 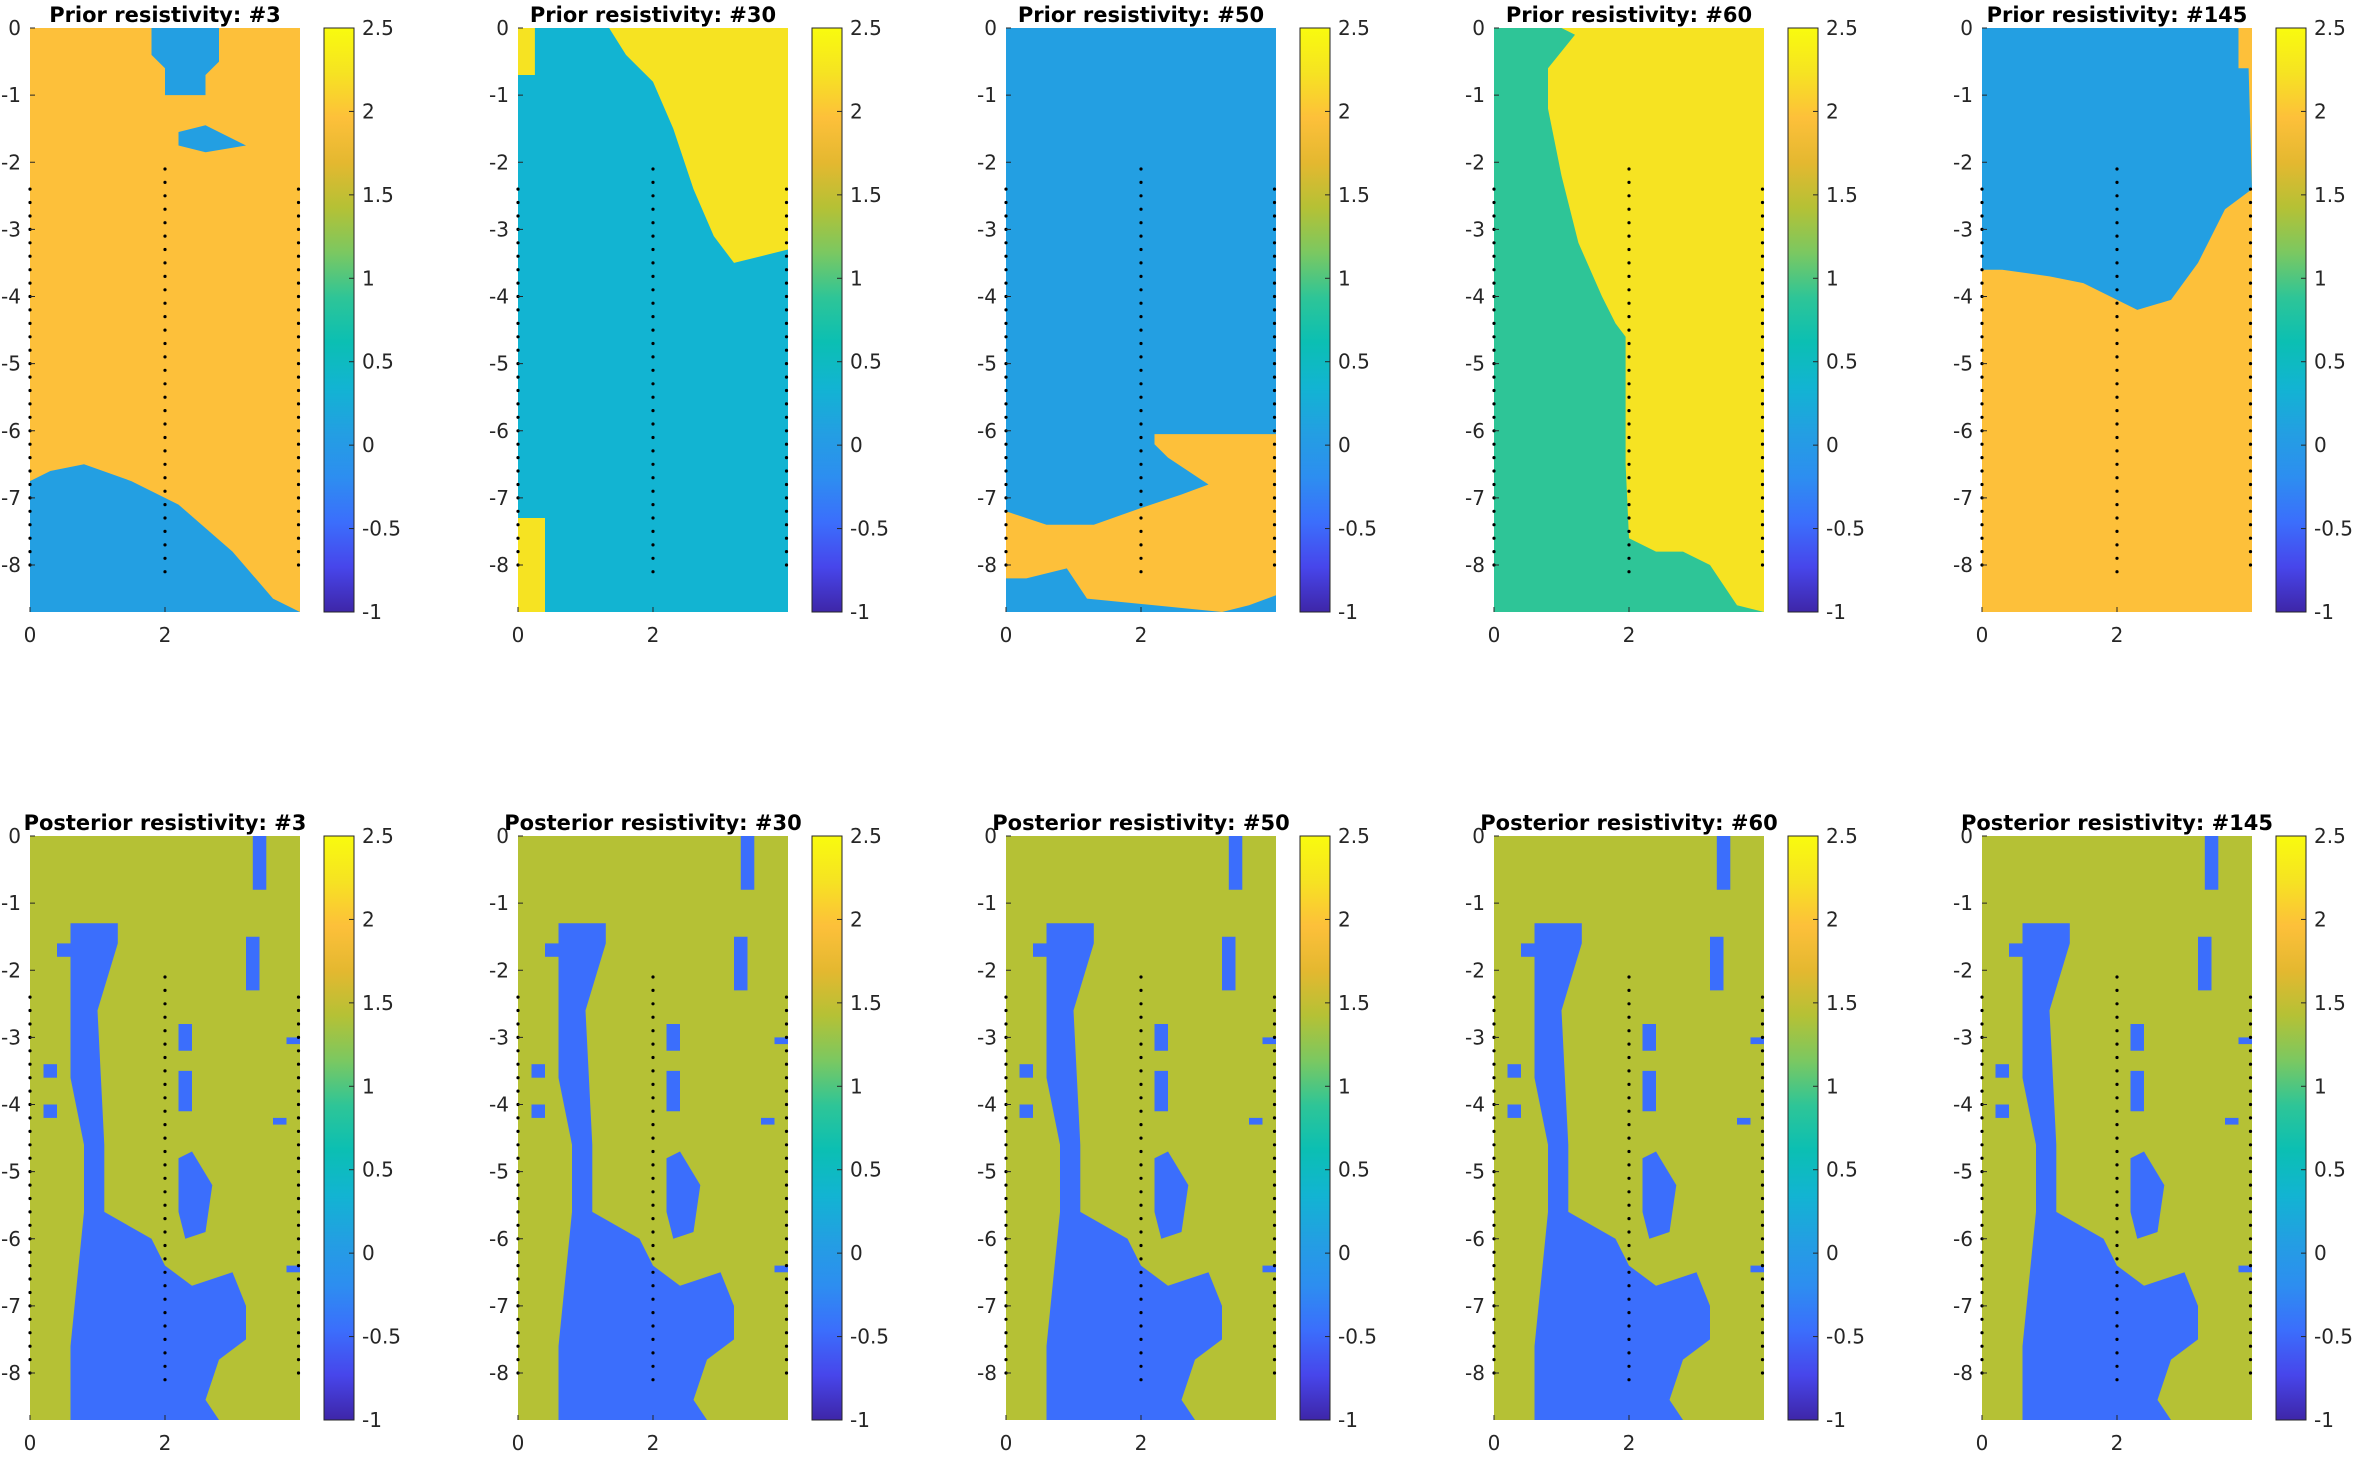 I want to click on colorbar-tick-label: -0.5, so click(x=381, y=529).